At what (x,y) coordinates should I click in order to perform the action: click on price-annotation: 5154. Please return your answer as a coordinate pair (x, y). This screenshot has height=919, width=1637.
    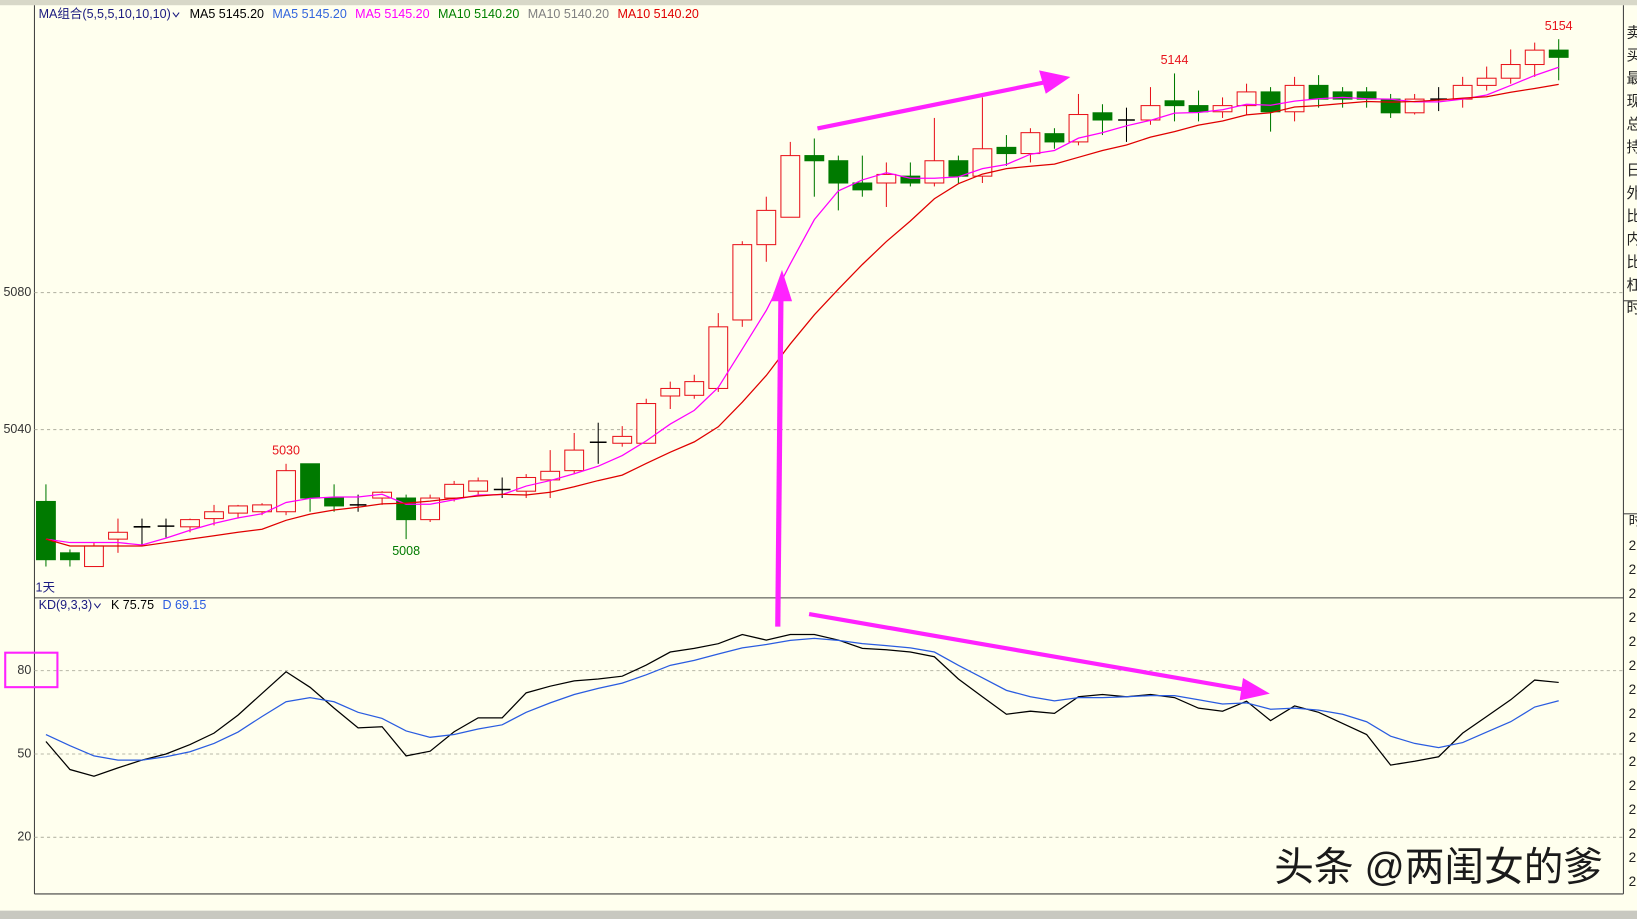
    Looking at the image, I should click on (1559, 26).